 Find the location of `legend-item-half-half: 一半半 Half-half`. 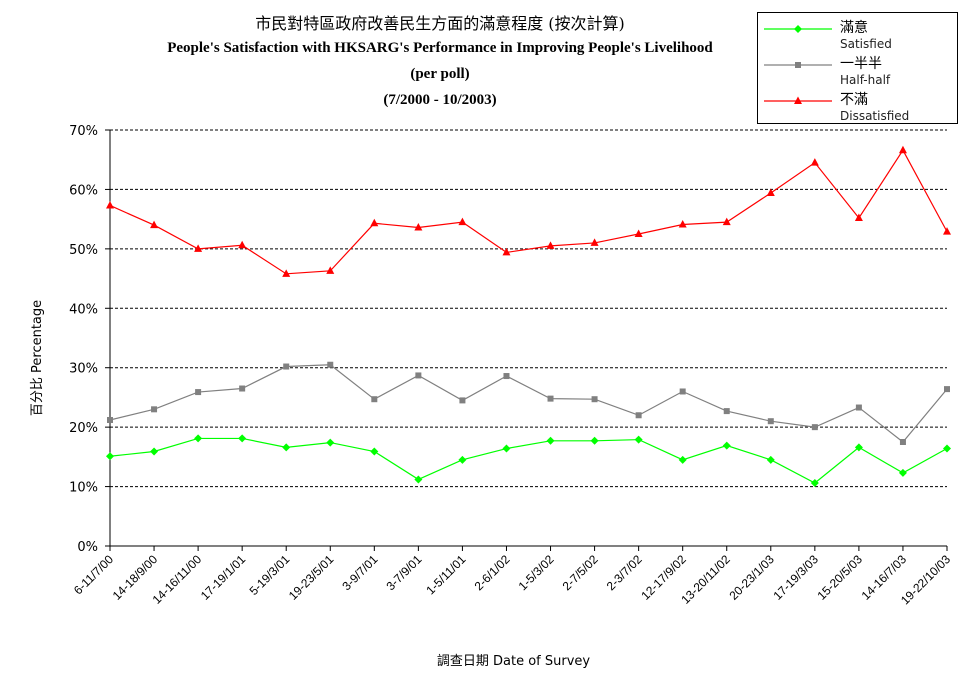

legend-item-half-half: 一半半 Half-half is located at coordinates (857, 69).